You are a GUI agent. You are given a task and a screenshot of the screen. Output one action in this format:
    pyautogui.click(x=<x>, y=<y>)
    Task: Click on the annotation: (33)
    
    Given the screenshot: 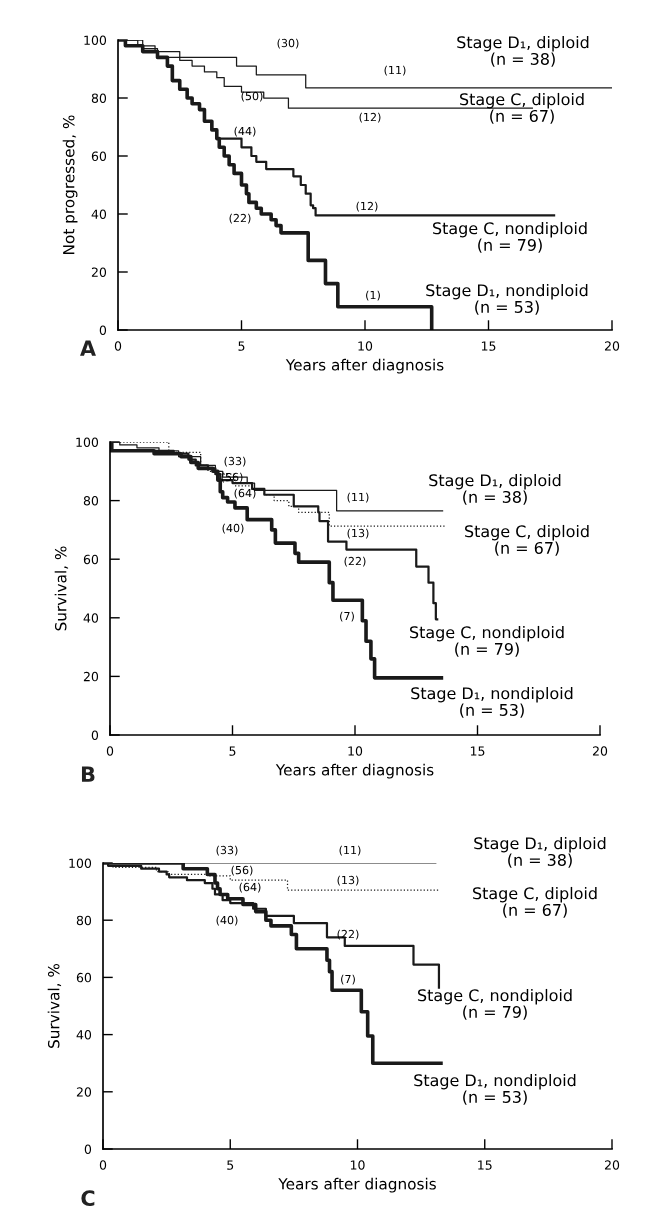 What is the action you would take?
    pyautogui.click(x=235, y=461)
    